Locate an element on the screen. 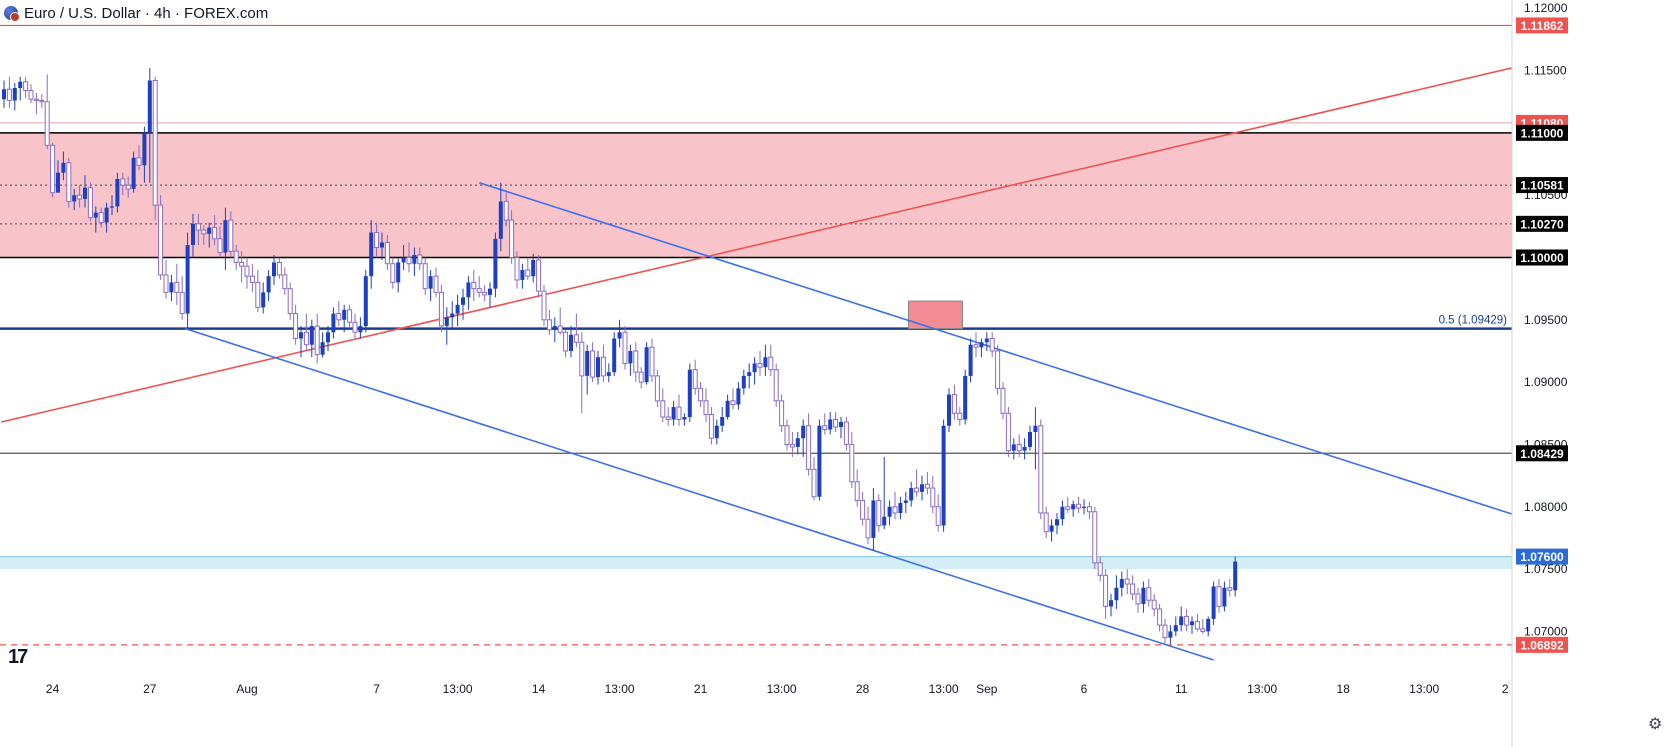 The width and height of the screenshot is (1677, 747). price-label: 1.10581 is located at coordinates (1542, 185).